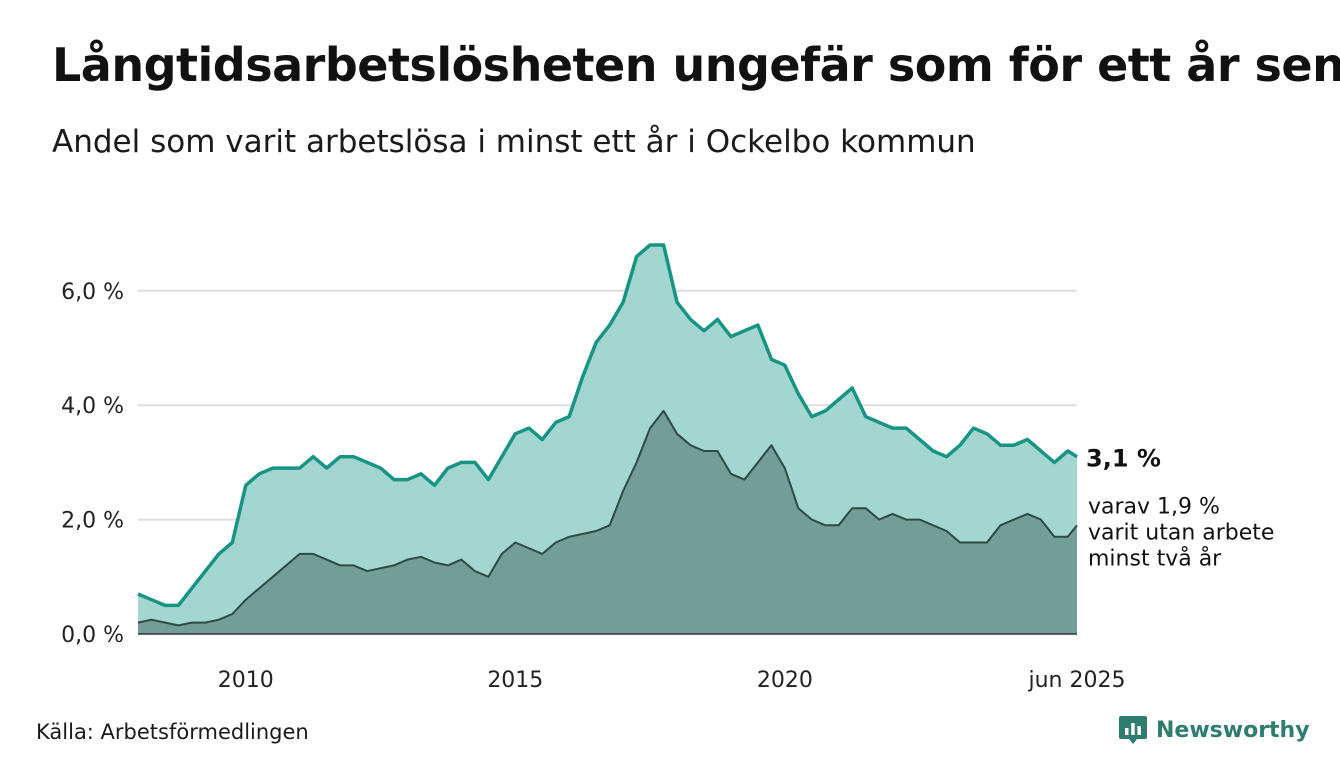 This screenshot has width=1340, height=780. I want to click on x-tick-label: 2020, so click(785, 680).